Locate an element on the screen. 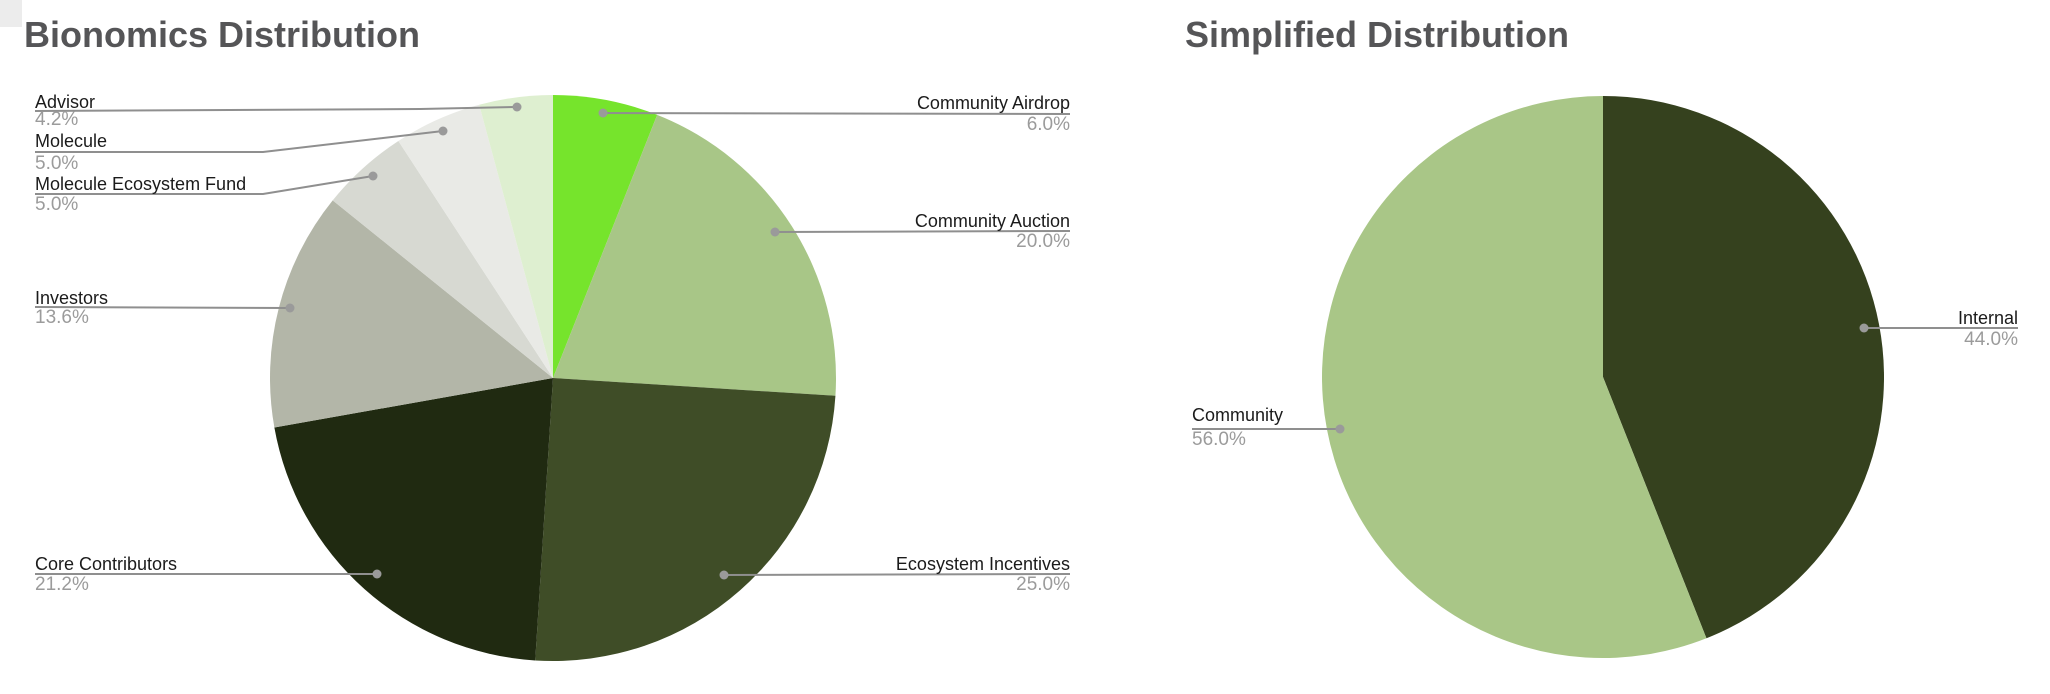 This screenshot has width=2050, height=694. slice-advisor is located at coordinates (516, 236).